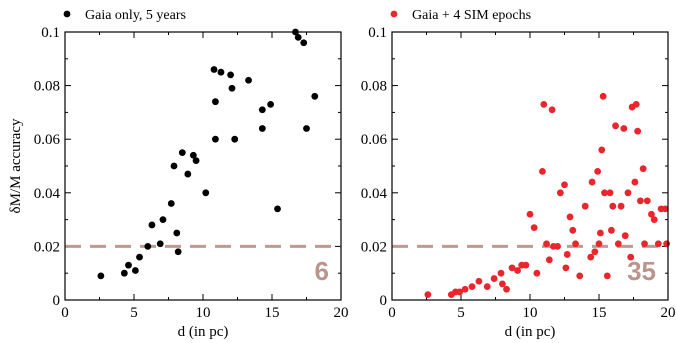  Describe the element at coordinates (16, 165) in the screenshot. I see `y-axis-label: δM/M accuracy` at that location.